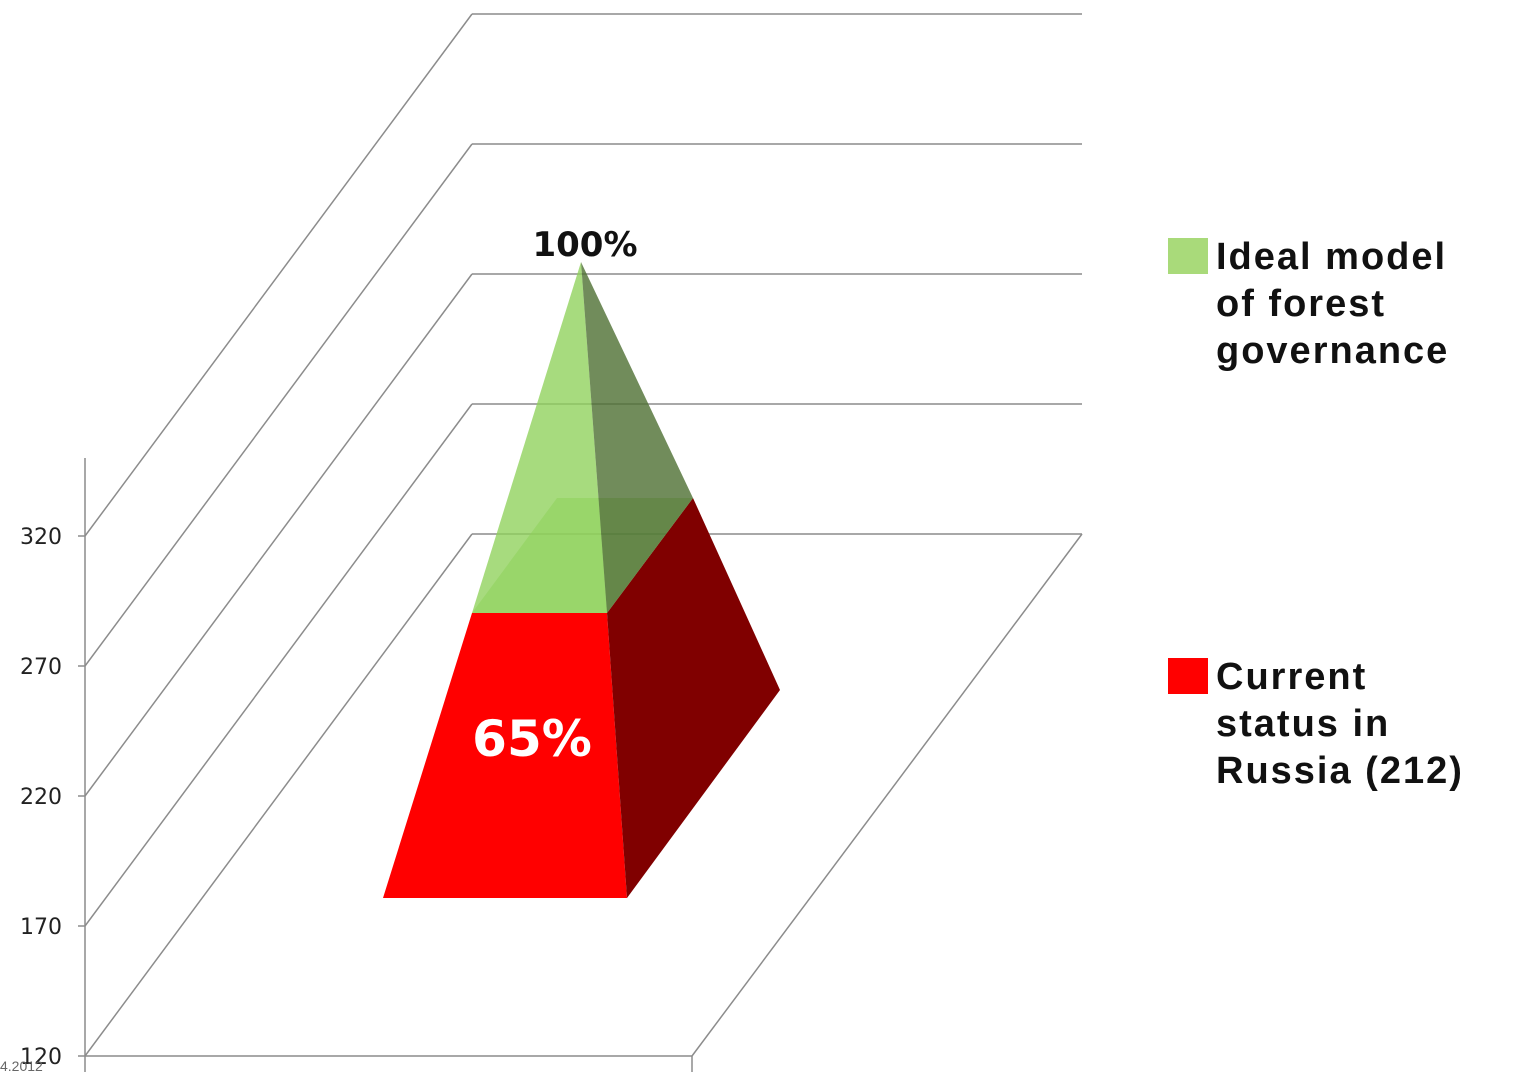 The height and width of the screenshot is (1074, 1522). I want to click on series-ideal-model, so click(582, 437).